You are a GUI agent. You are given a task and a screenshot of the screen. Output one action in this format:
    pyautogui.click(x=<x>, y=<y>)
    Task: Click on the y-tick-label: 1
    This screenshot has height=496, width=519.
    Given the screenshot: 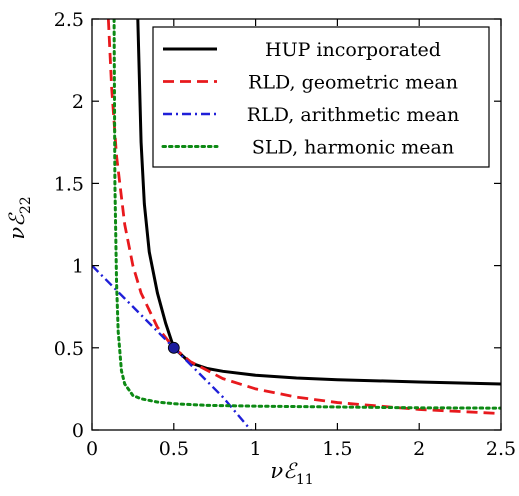 What is the action you would take?
    pyautogui.click(x=78, y=267)
    